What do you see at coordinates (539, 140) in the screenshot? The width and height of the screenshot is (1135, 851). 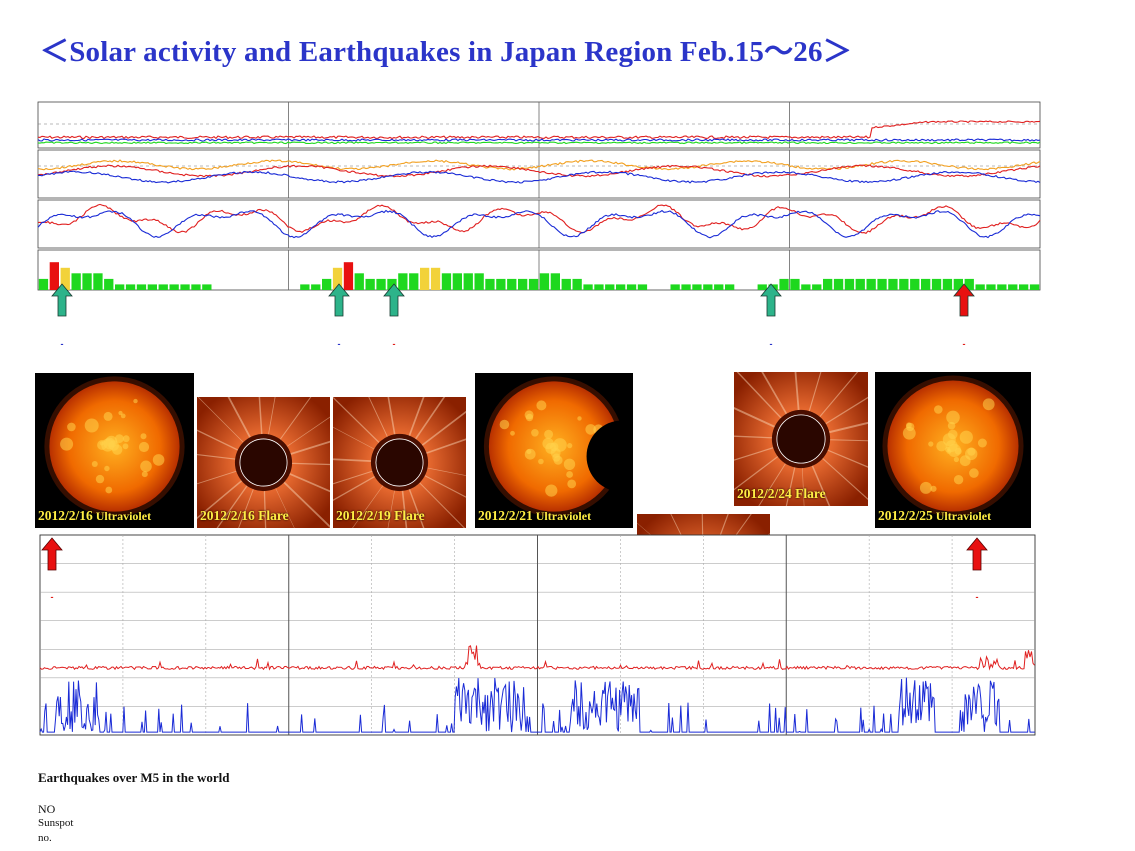 I see `proton-trace-blue` at bounding box center [539, 140].